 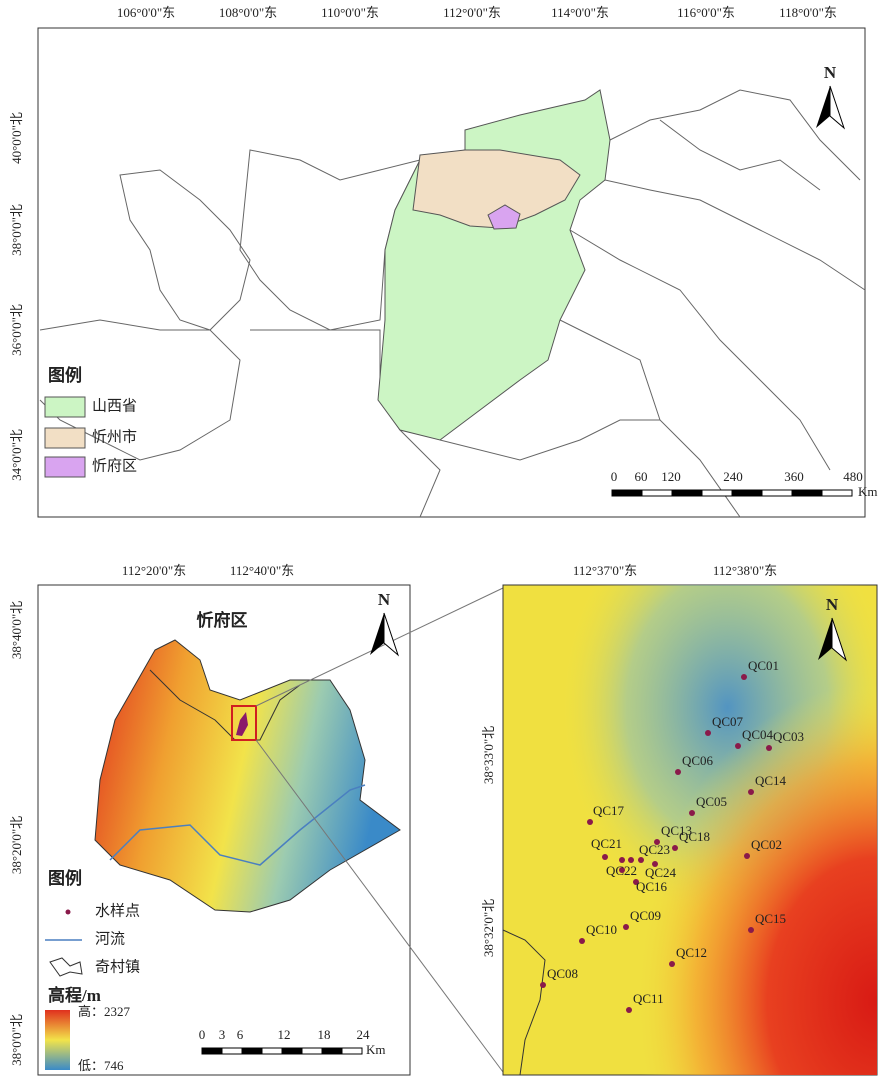 What do you see at coordinates (621, 870) in the screenshot?
I see `sample-label: QC22` at bounding box center [621, 870].